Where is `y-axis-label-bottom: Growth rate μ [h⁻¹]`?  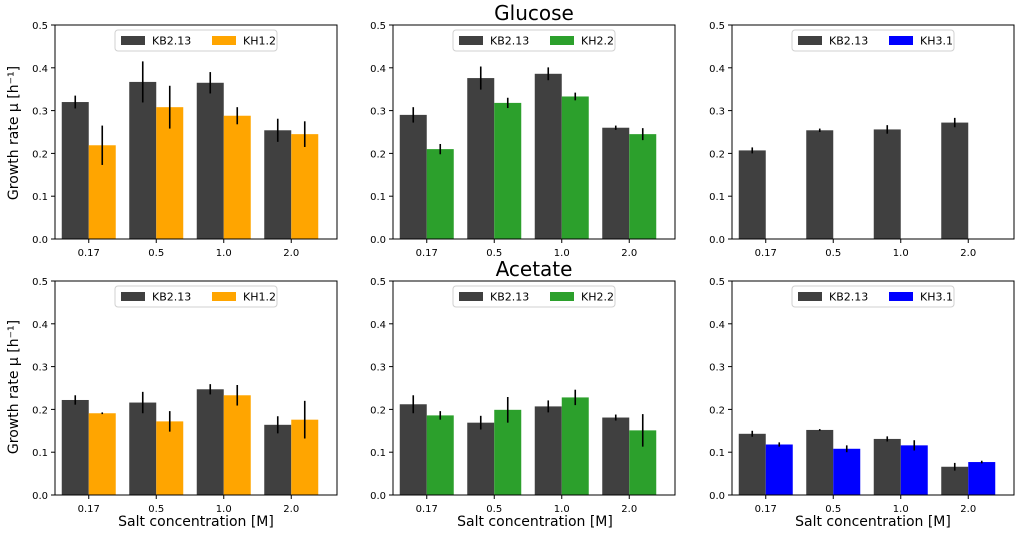 y-axis-label-bottom: Growth rate μ [h⁻¹] is located at coordinates (14, 387).